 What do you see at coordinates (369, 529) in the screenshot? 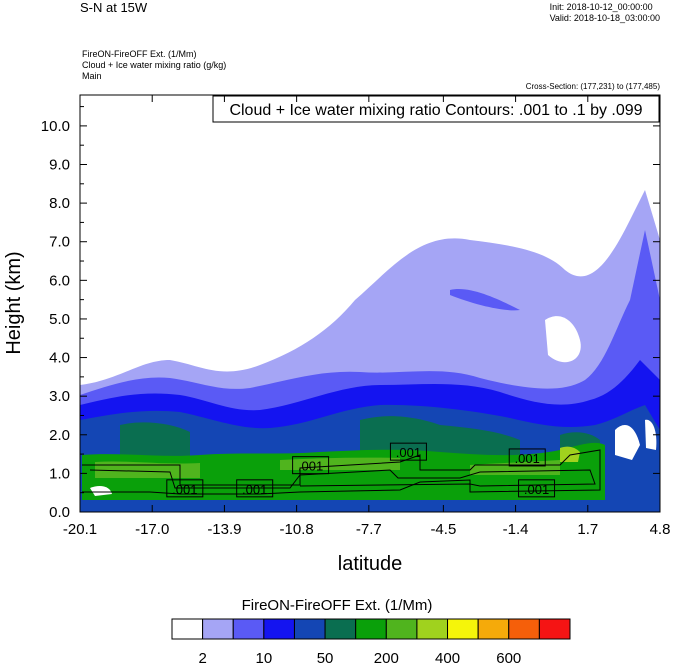
I see `x-tick-label: -7.7` at bounding box center [369, 529].